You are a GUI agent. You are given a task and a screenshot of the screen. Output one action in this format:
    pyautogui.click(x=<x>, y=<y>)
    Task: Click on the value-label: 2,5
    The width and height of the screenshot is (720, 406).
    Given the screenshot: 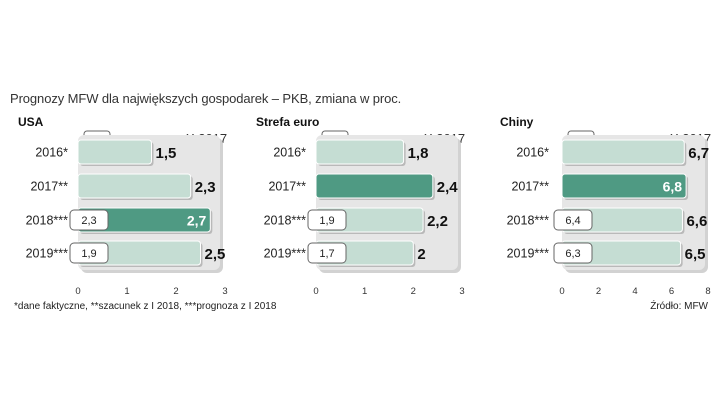 What is the action you would take?
    pyautogui.click(x=215, y=254)
    